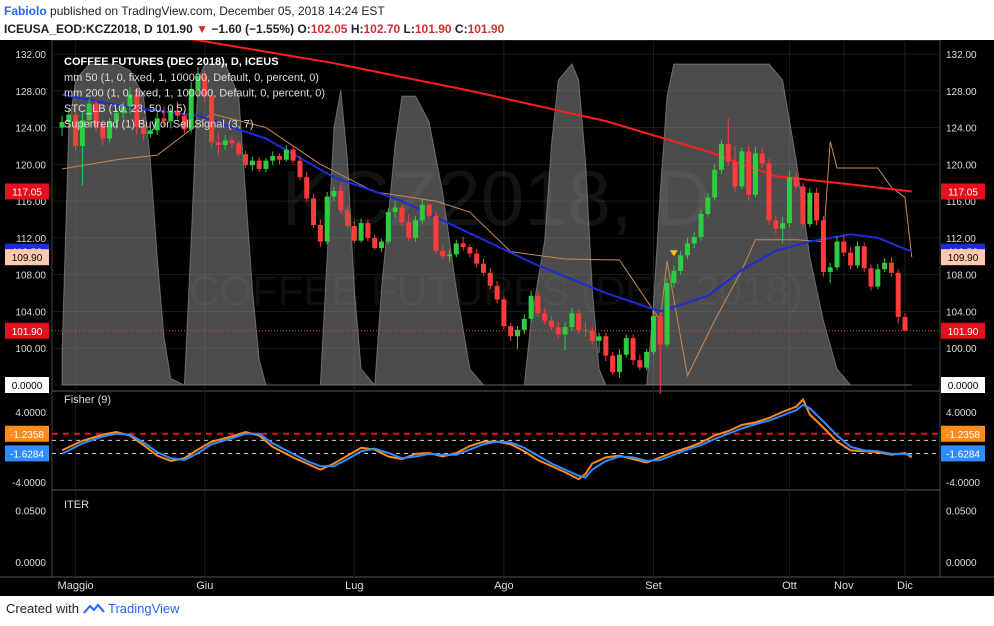 Image resolution: width=994 pixels, height=626 pixels. I want to click on high-value: 102.70, so click(382, 29).